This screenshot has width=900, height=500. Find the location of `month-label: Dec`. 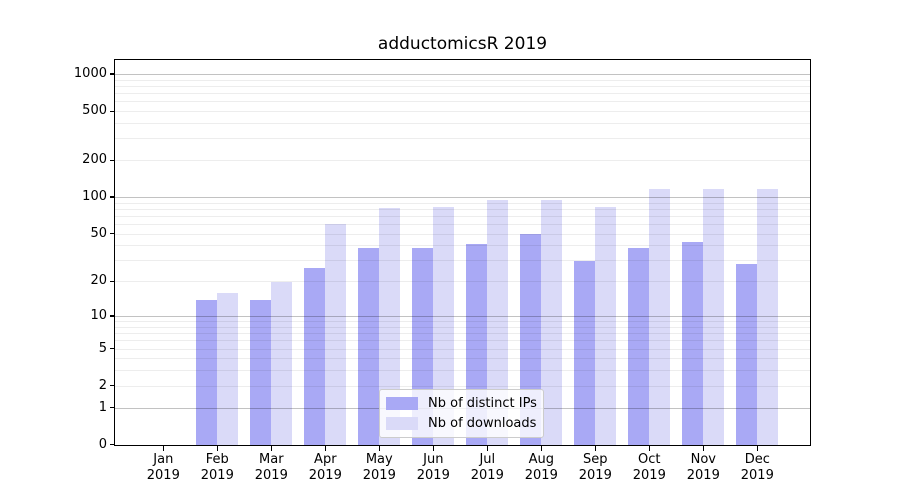

month-label: Dec is located at coordinates (757, 459).